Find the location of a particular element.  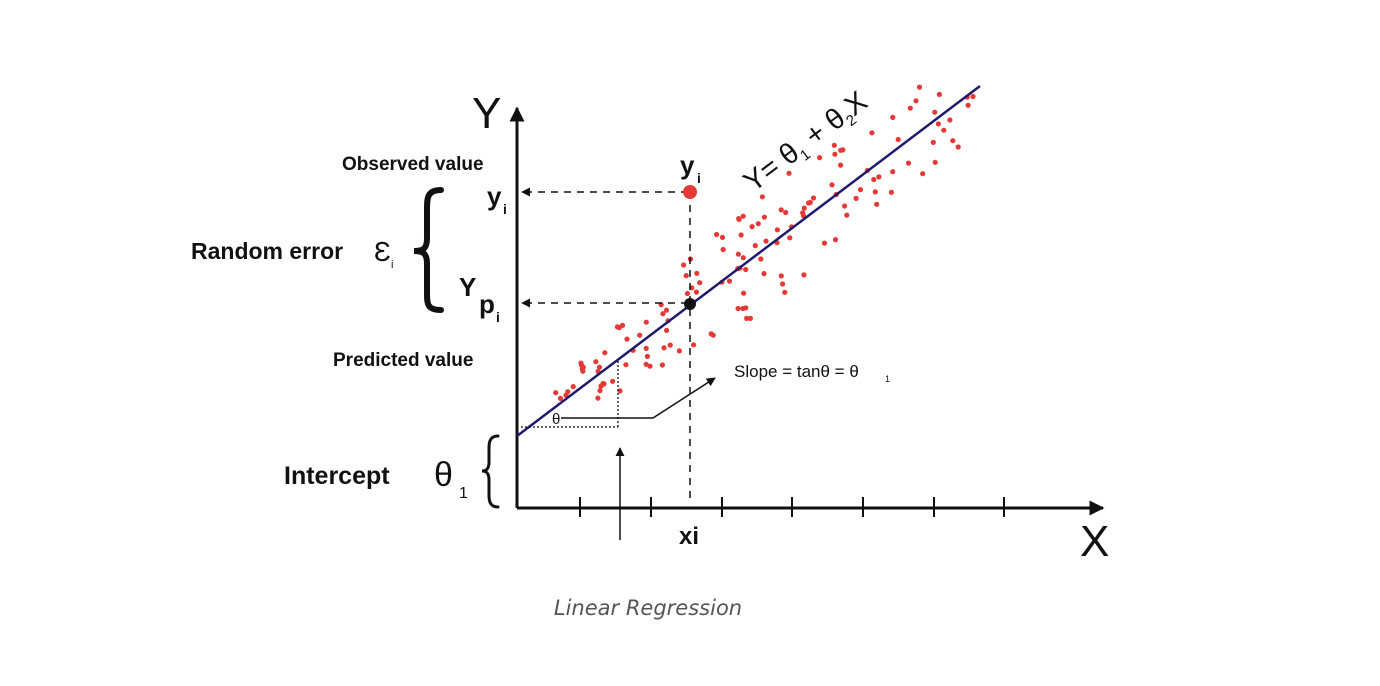

ypi-p-label: p is located at coordinates (487, 304).